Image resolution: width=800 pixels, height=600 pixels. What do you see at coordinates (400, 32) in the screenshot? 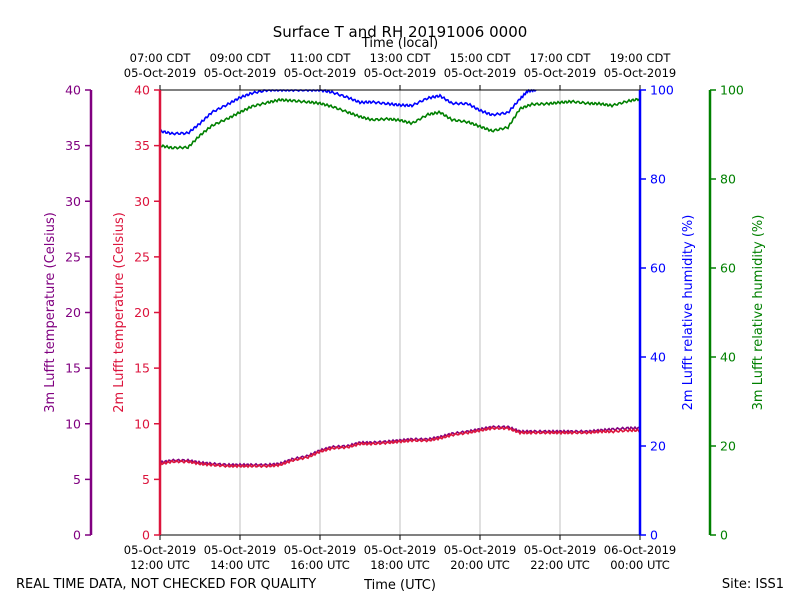
I see `chart-title: Surface T and RH 20191006 0000` at bounding box center [400, 32].